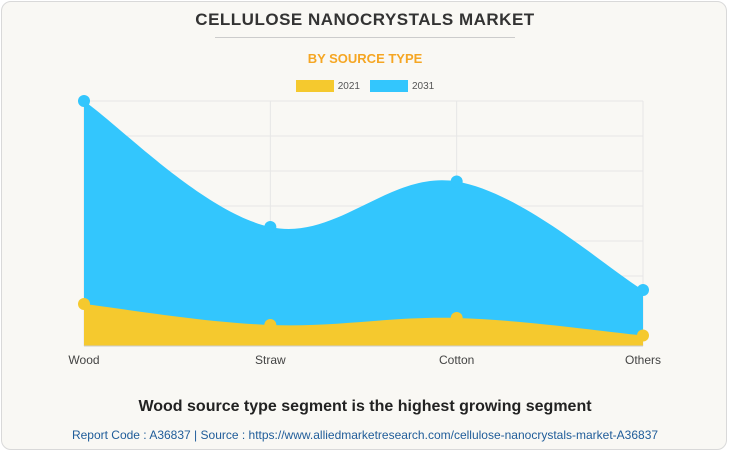 This screenshot has height=453, width=730. What do you see at coordinates (131, 435) in the screenshot?
I see `report-code: Report Code : A36837` at bounding box center [131, 435].